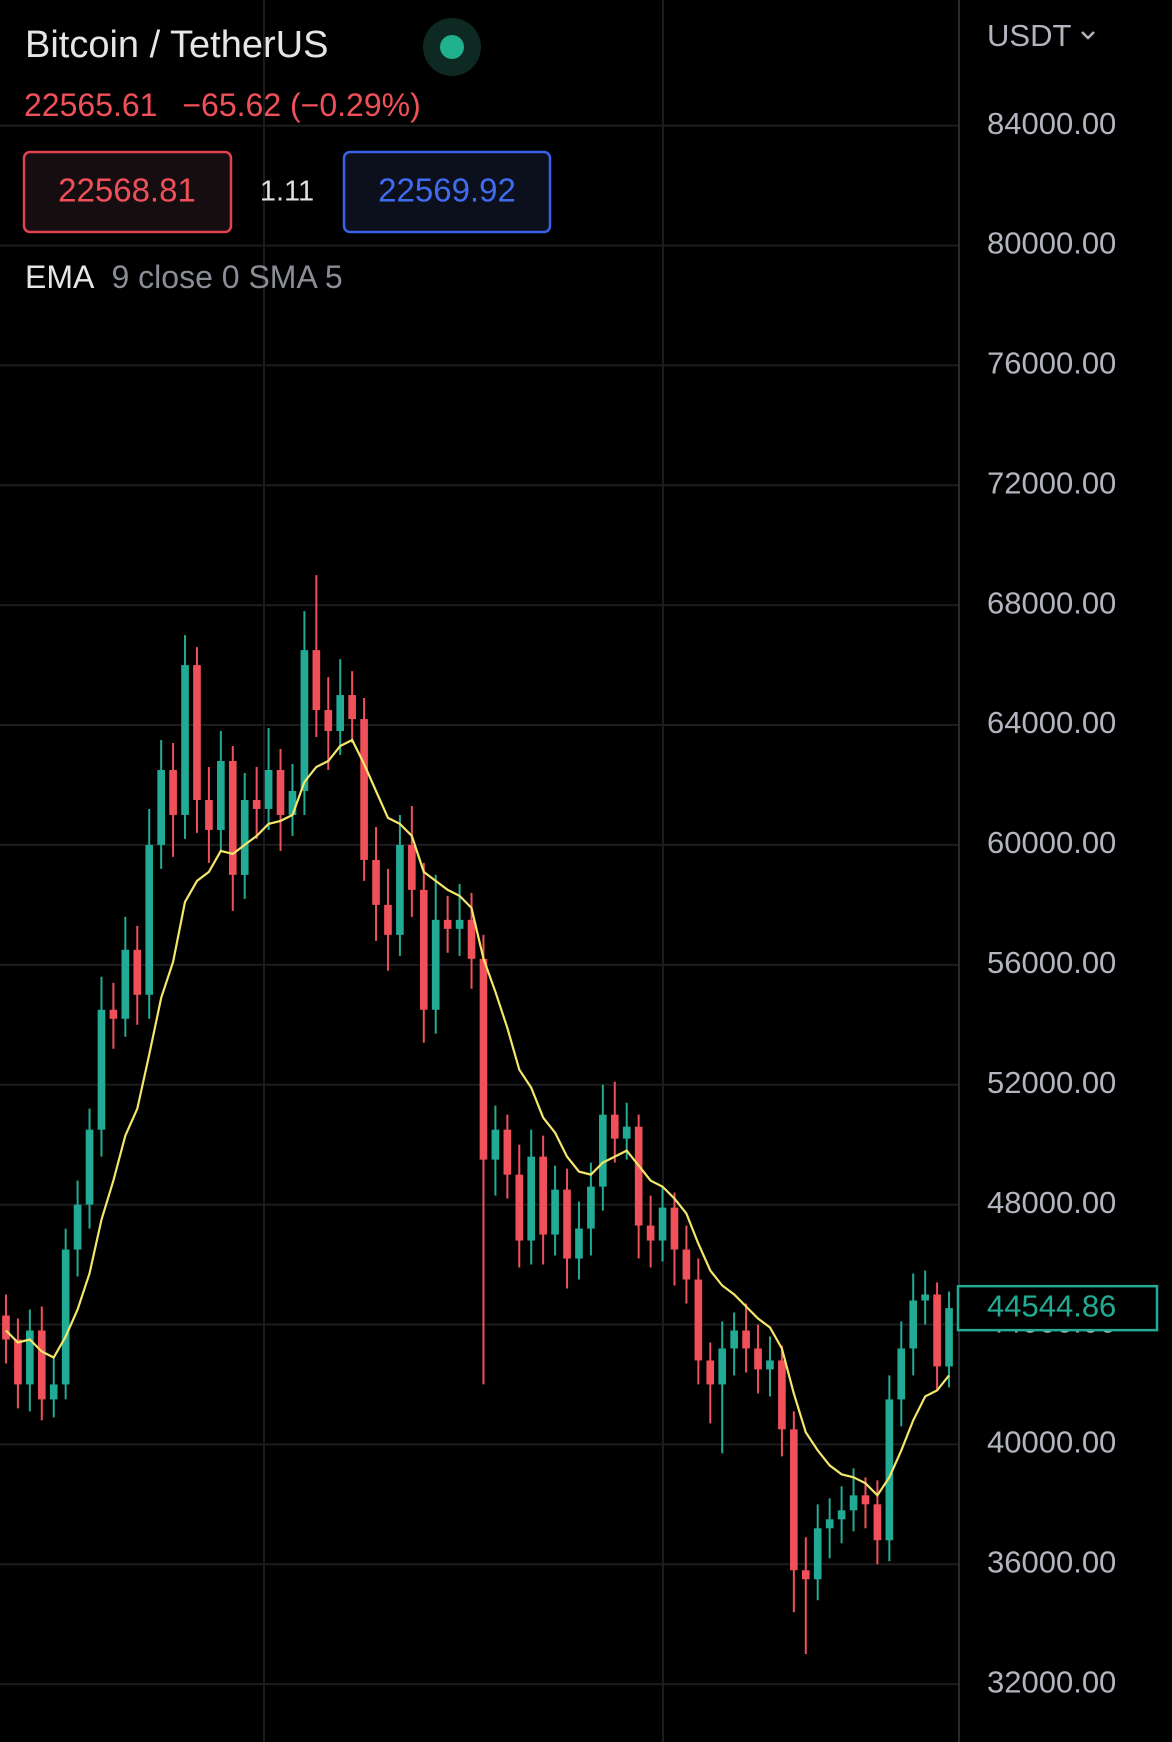 The height and width of the screenshot is (1742, 1172). What do you see at coordinates (1051, 1561) in the screenshot?
I see `y-tick-label: 36000.00` at bounding box center [1051, 1561].